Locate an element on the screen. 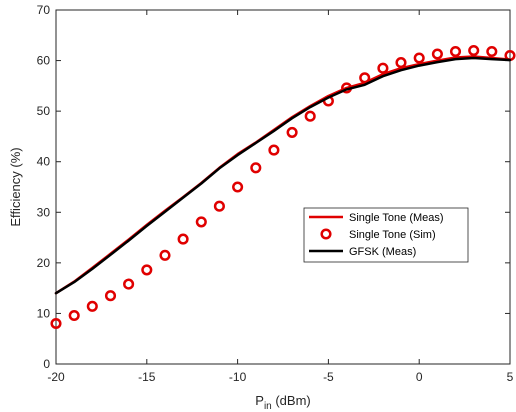 The height and width of the screenshot is (412, 516). y-tick-label: 50 is located at coordinates (44, 111).